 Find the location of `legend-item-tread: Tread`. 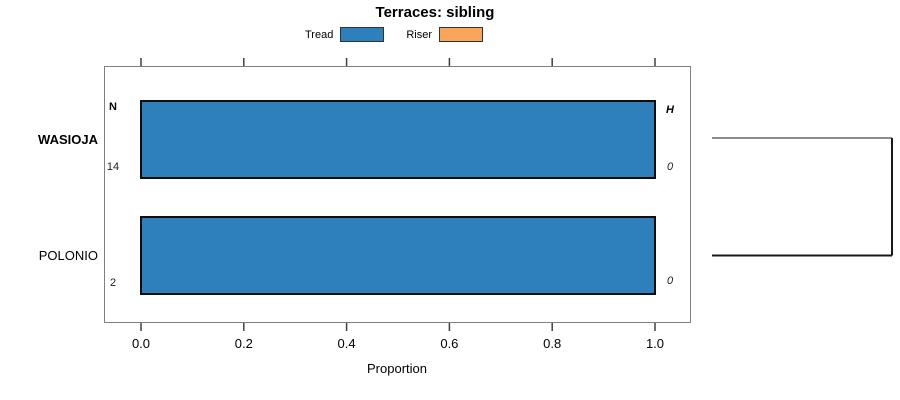

legend-item-tread: Tread is located at coordinates (345, 34).